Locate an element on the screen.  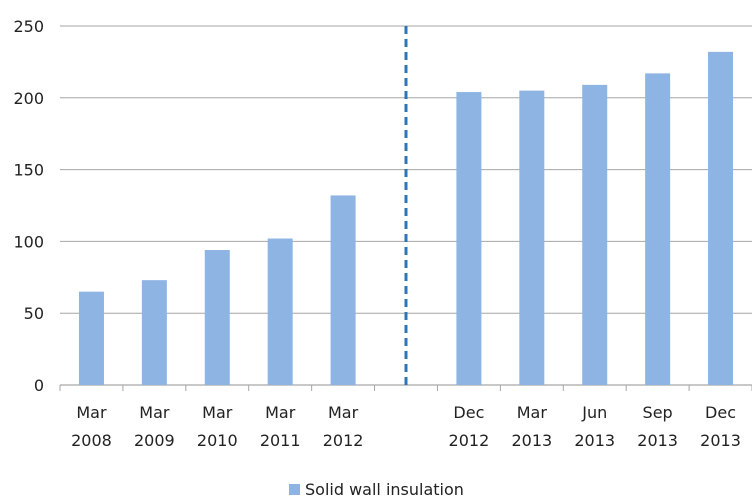
x-tick-label: Mar 2008 is located at coordinates (91, 426).